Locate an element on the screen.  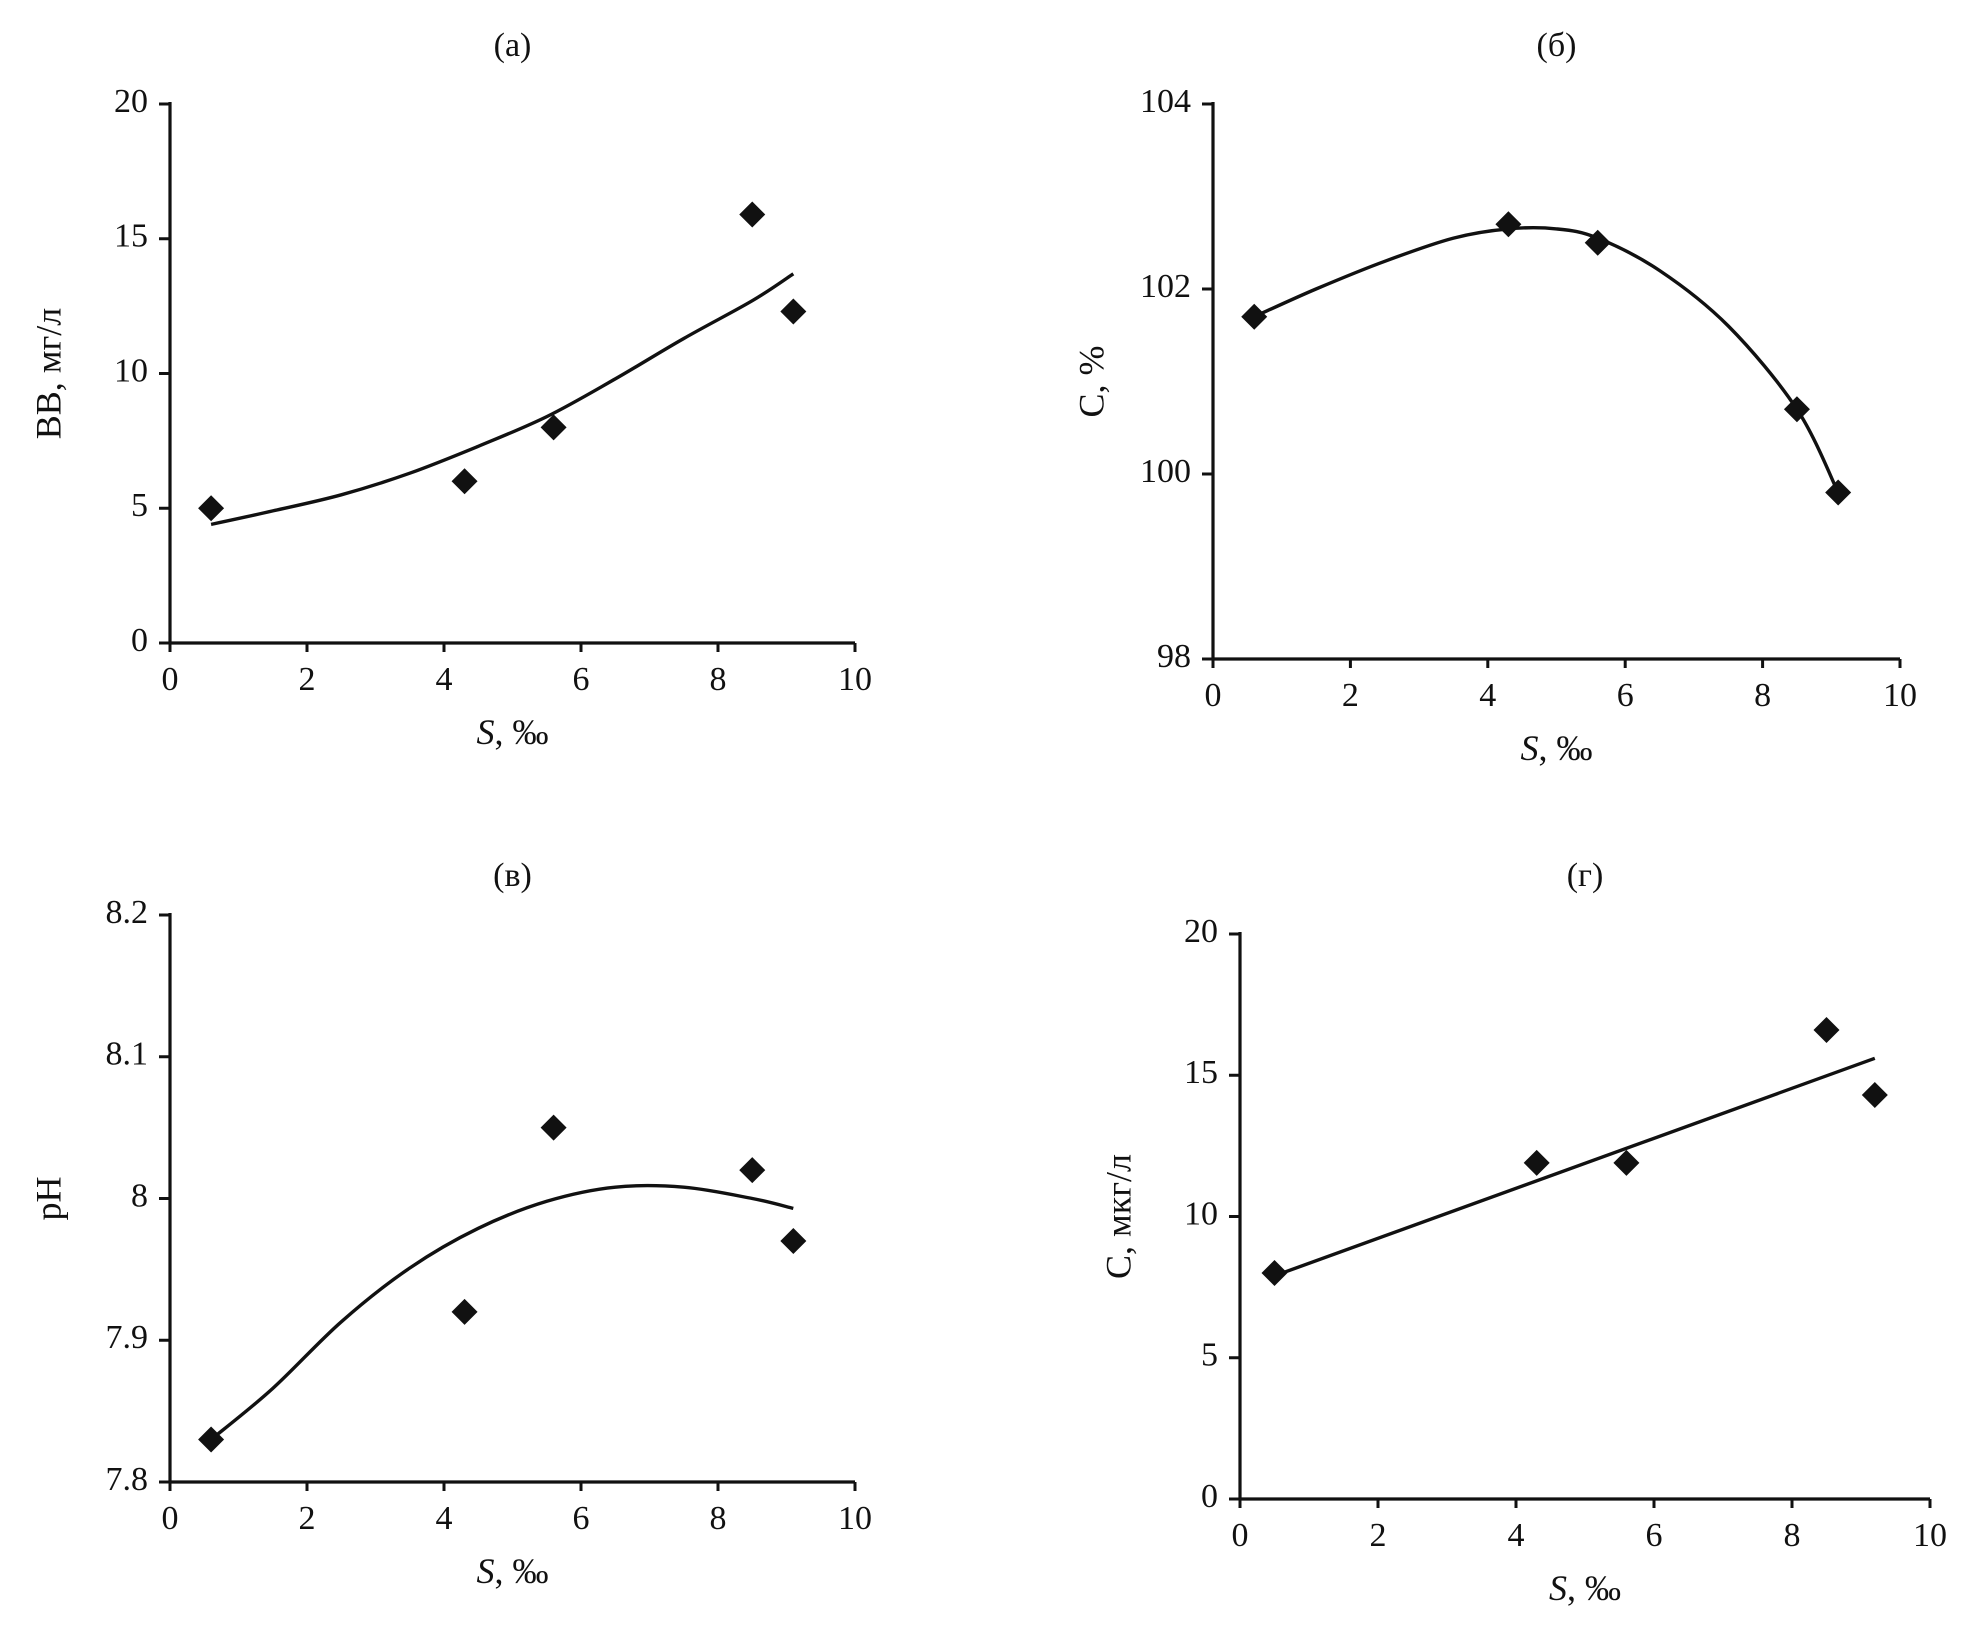
y-tick-label: 8.1 is located at coordinates (127, 1054).